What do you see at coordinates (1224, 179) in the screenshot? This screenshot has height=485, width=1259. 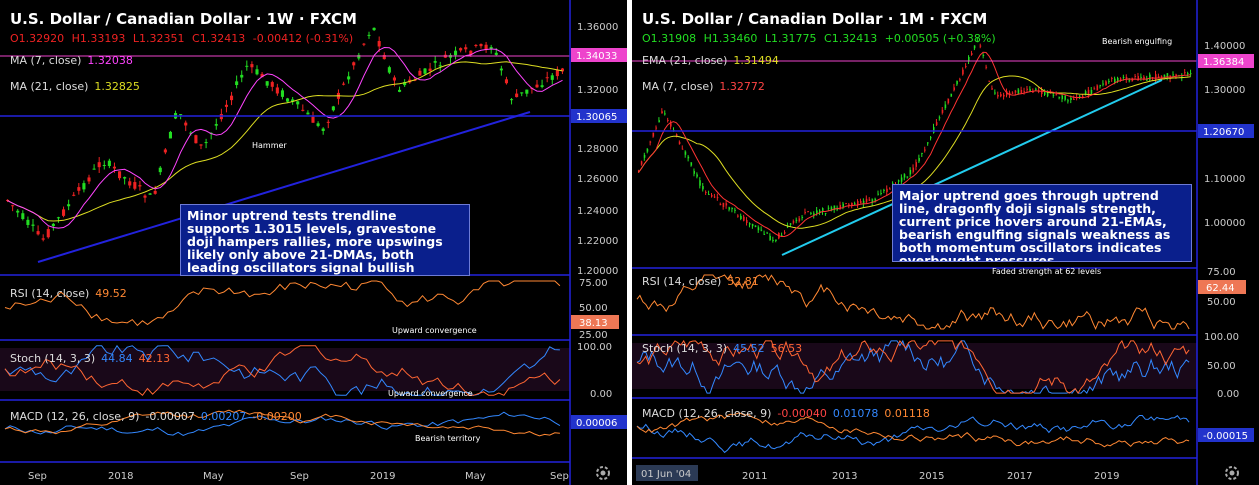 I see `price-tick: 1.10000` at bounding box center [1224, 179].